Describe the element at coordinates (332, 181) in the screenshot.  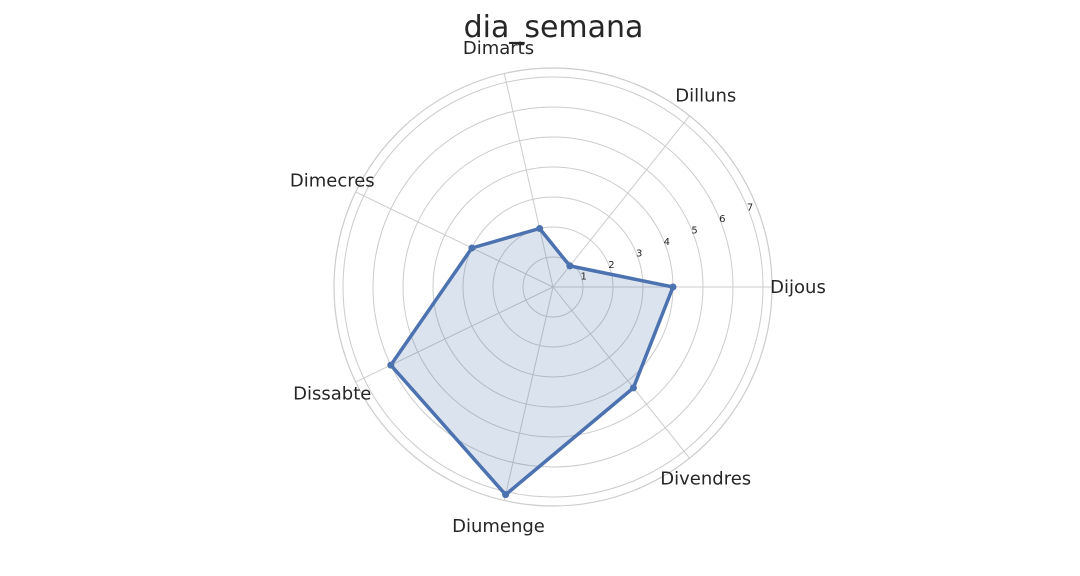
I see `category-label: Dimecres` at that location.